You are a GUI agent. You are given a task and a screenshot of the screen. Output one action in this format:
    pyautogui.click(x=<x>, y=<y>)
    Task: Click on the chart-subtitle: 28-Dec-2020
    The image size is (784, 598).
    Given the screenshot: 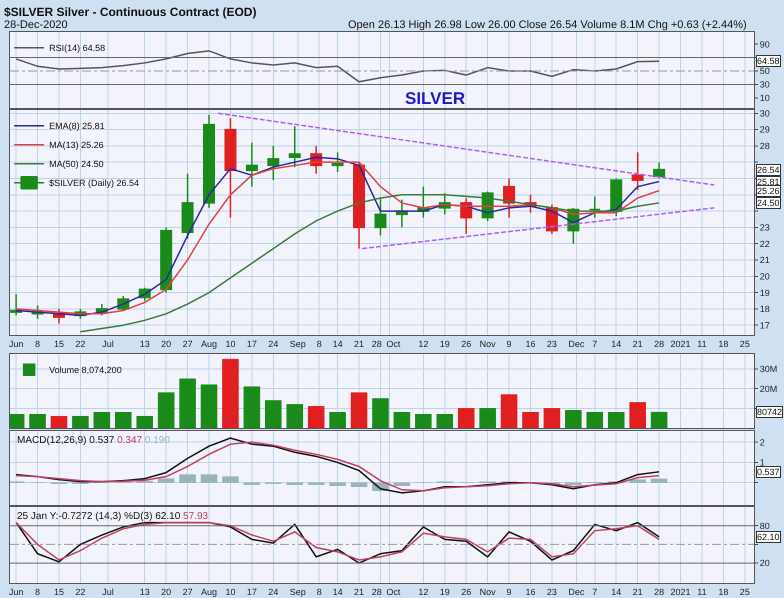 What is the action you would take?
    pyautogui.click(x=36, y=25)
    